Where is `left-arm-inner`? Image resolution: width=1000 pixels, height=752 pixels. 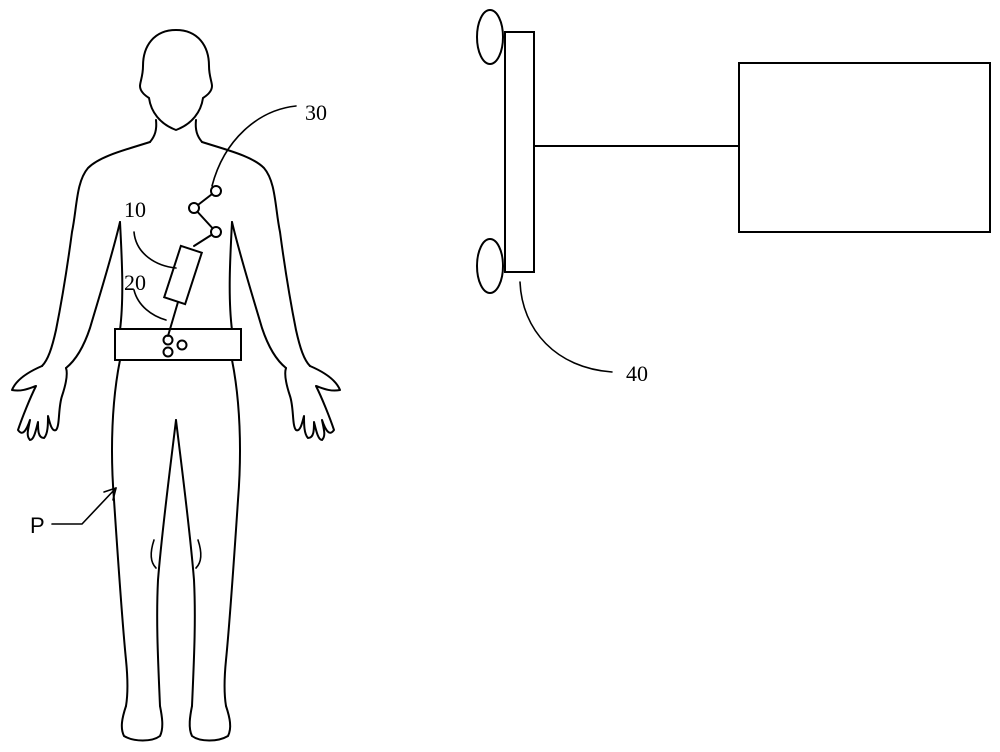
left-arm-inner is located at coordinates (93, 295).